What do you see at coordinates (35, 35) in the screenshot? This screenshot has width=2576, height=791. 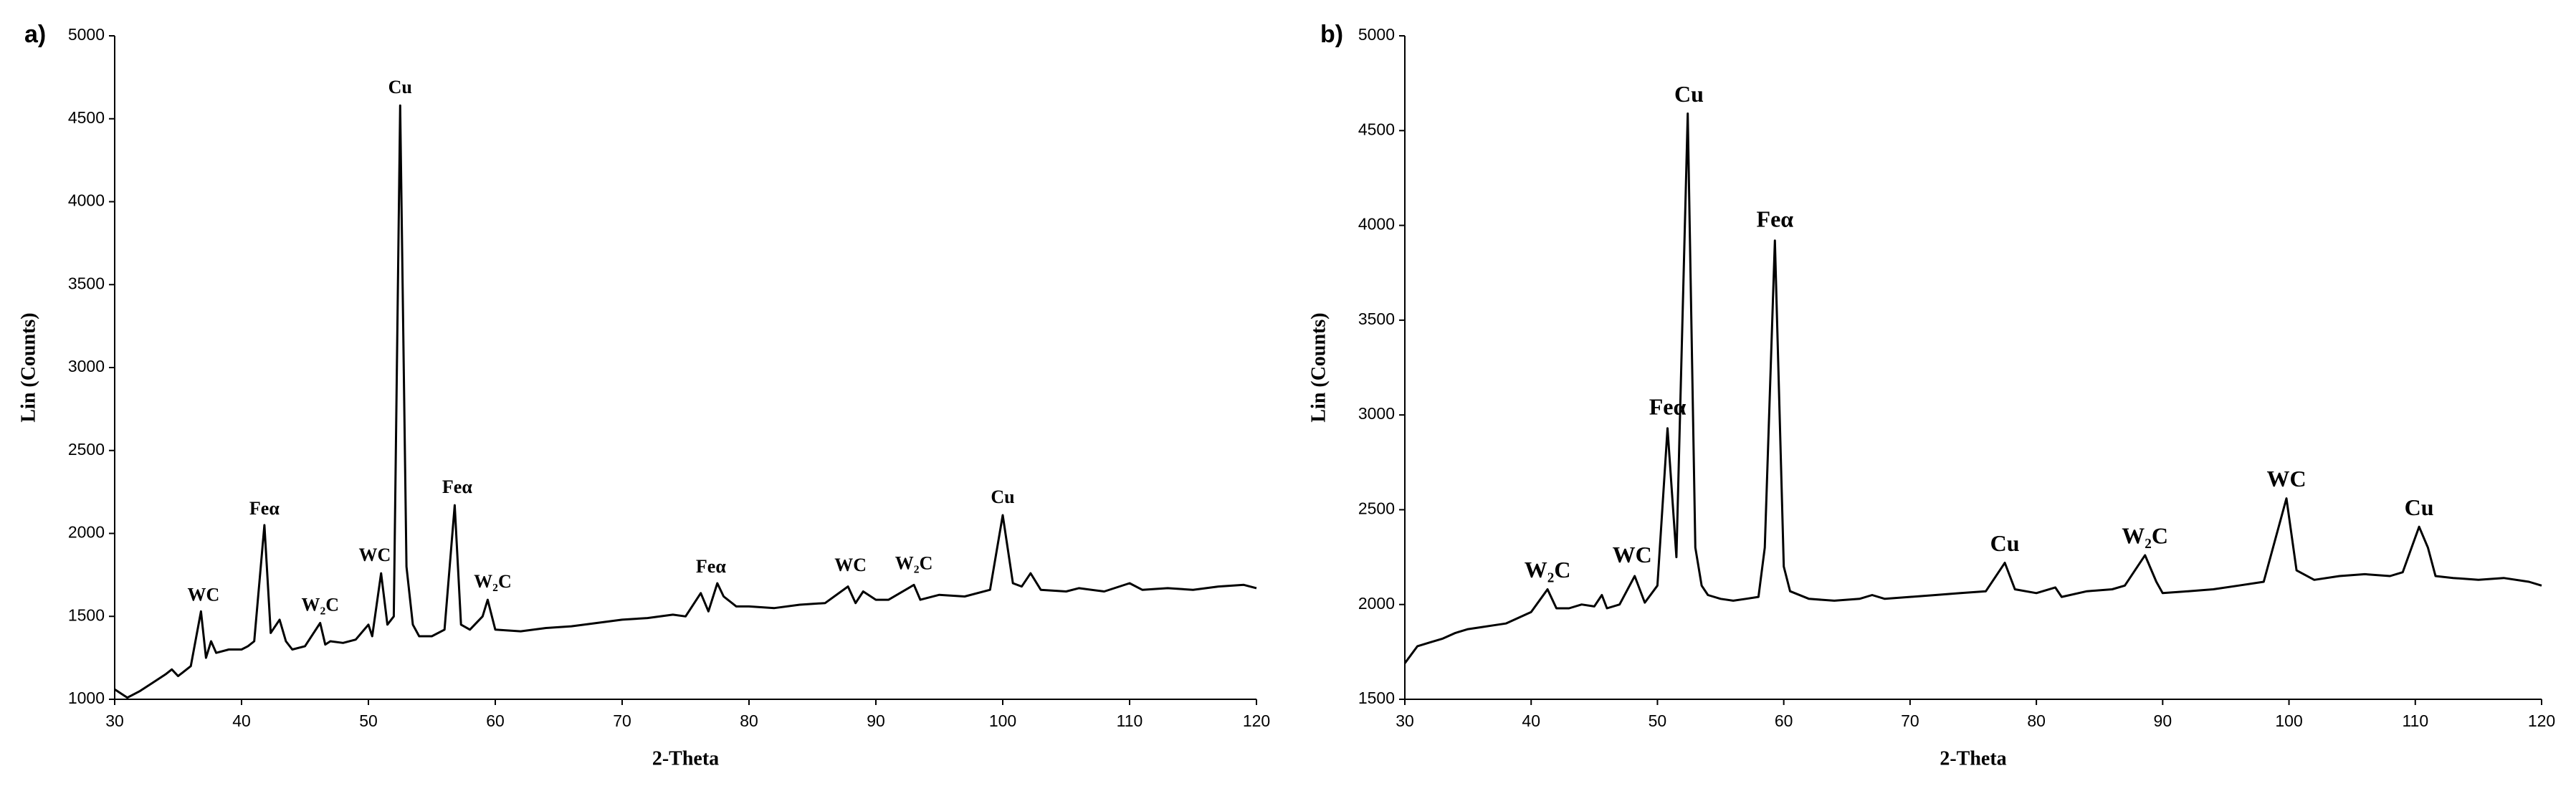 I see `panel-label: a)` at bounding box center [35, 35].